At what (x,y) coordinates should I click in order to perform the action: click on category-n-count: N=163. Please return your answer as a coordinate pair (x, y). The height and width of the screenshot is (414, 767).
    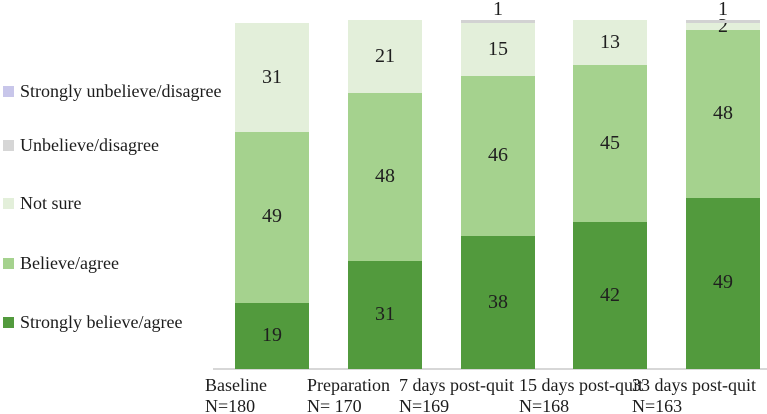
    Looking at the image, I should click on (657, 405).